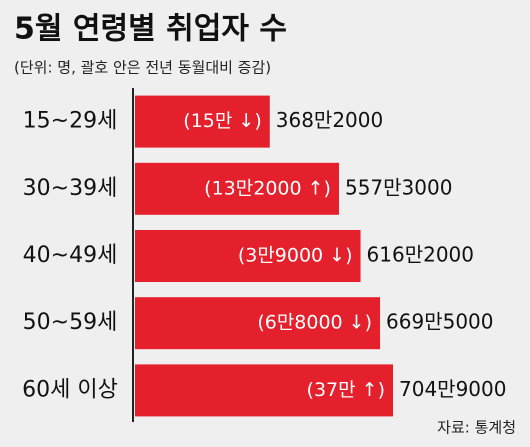 The width and height of the screenshot is (530, 447). I want to click on change-label: (6만8000 ↓), so click(314, 323).